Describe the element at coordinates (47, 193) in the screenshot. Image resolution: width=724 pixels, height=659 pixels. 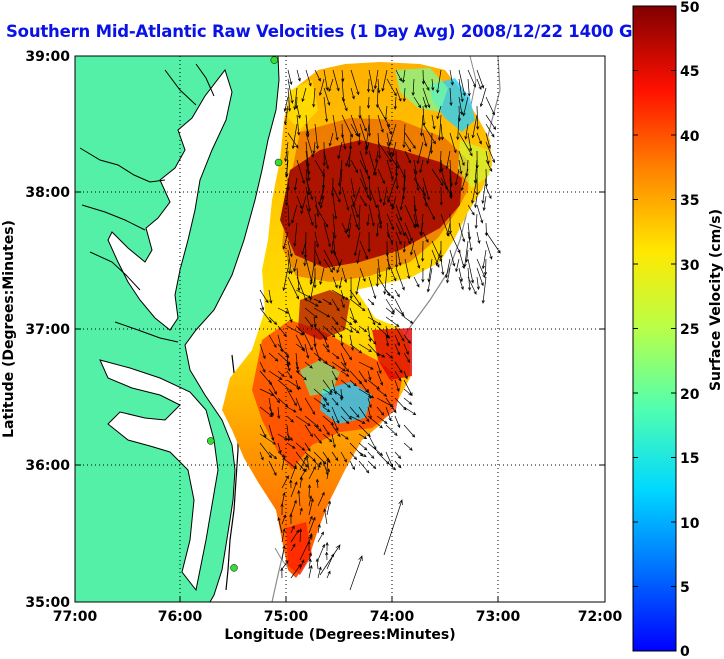
I see `lat-tick-label: 38:00` at that location.